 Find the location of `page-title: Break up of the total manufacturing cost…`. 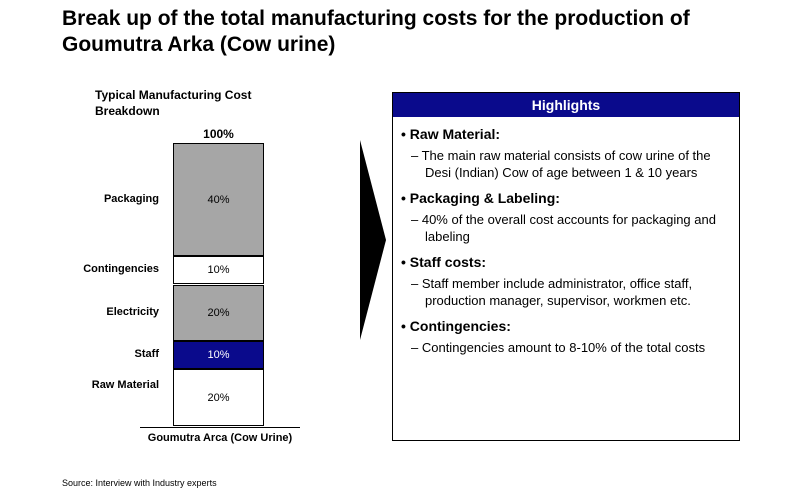

page-title: Break up of the total manufacturing cost… is located at coordinates (376, 31).